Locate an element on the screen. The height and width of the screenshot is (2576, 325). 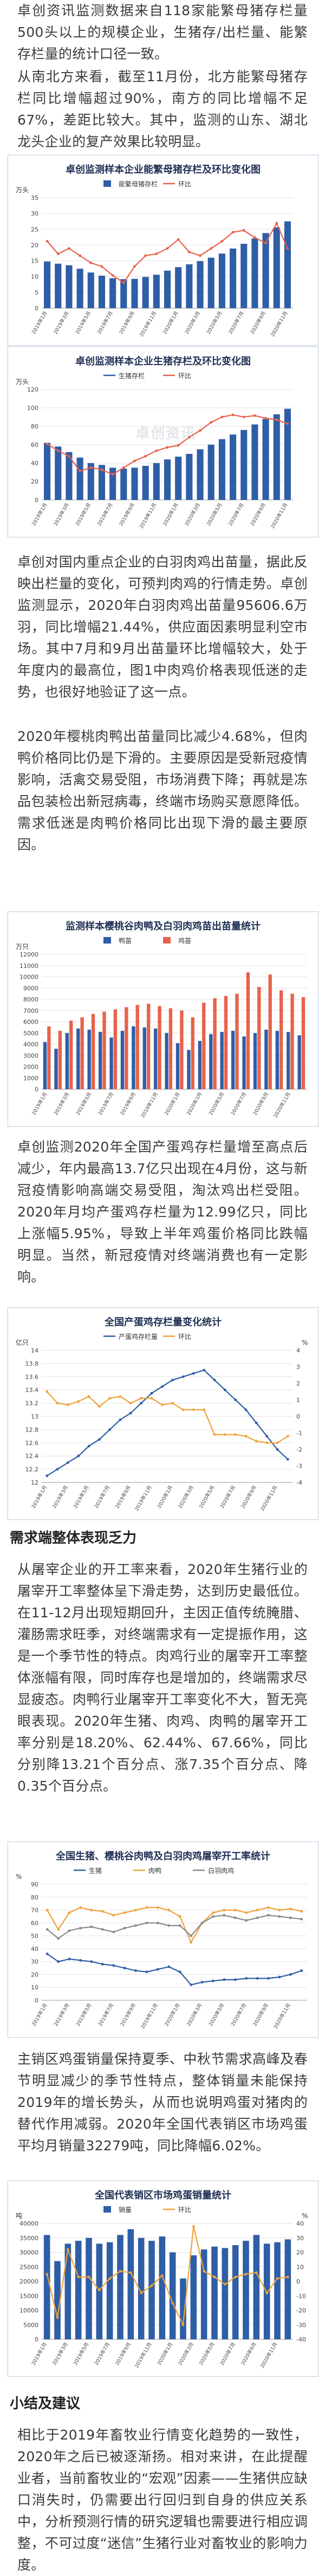
y-axis-unit: 万头 is located at coordinates (22, 190).